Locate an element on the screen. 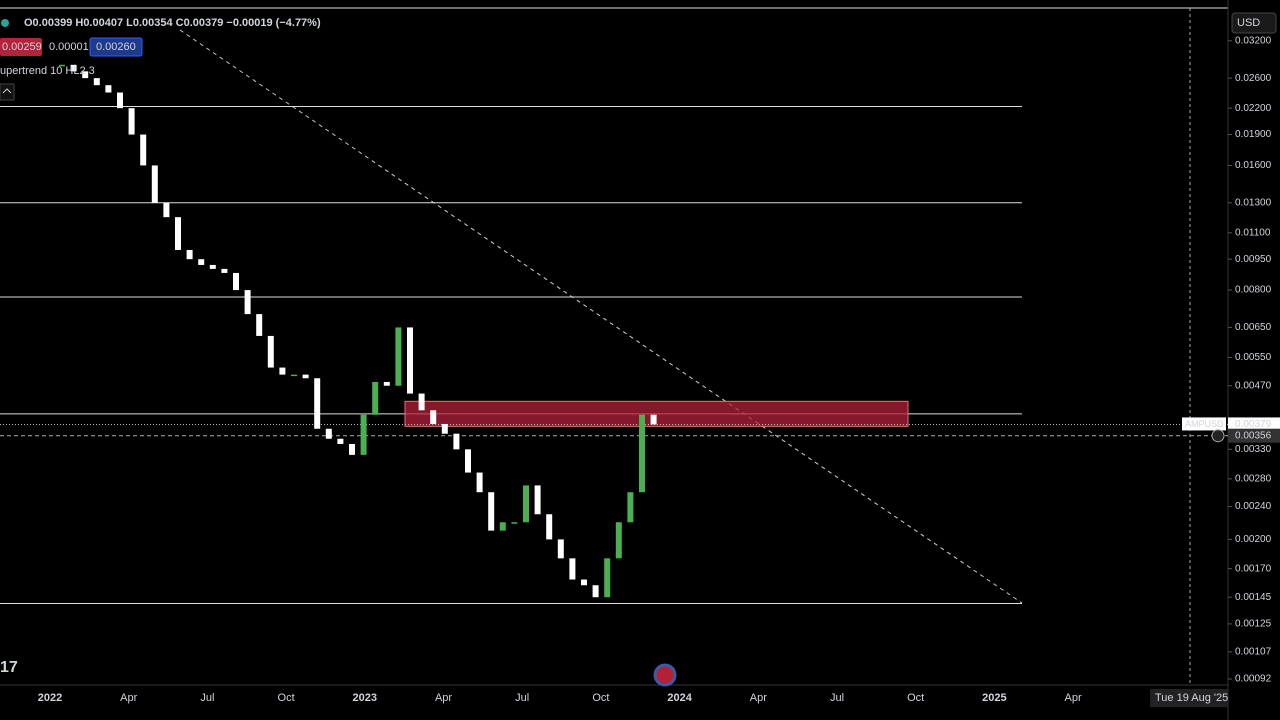  symbol-tag is located at coordinates (1204, 424).